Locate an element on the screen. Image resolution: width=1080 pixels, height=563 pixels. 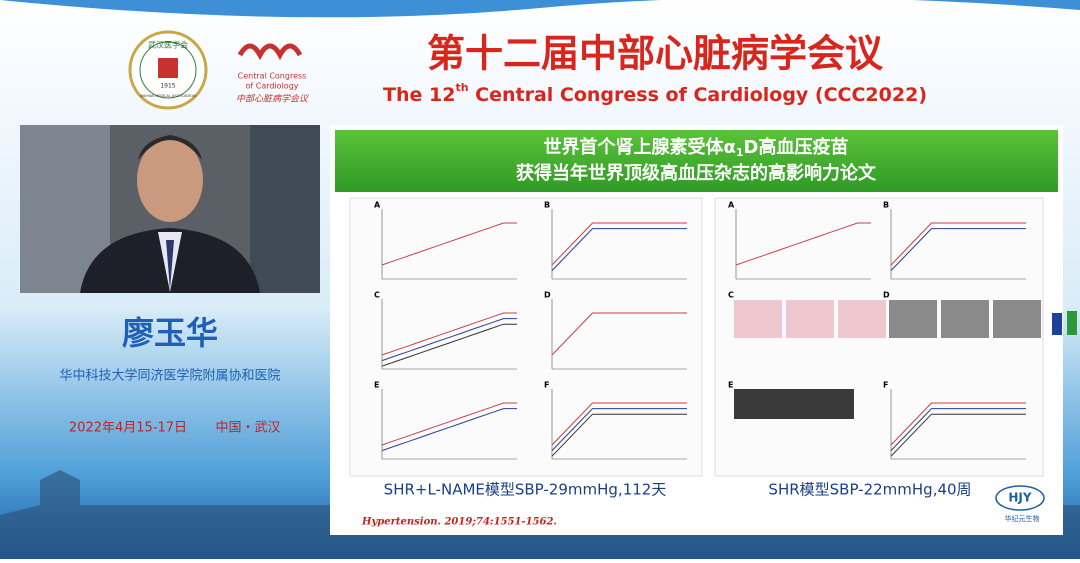
slide-title-band is located at coordinates (696, 161).